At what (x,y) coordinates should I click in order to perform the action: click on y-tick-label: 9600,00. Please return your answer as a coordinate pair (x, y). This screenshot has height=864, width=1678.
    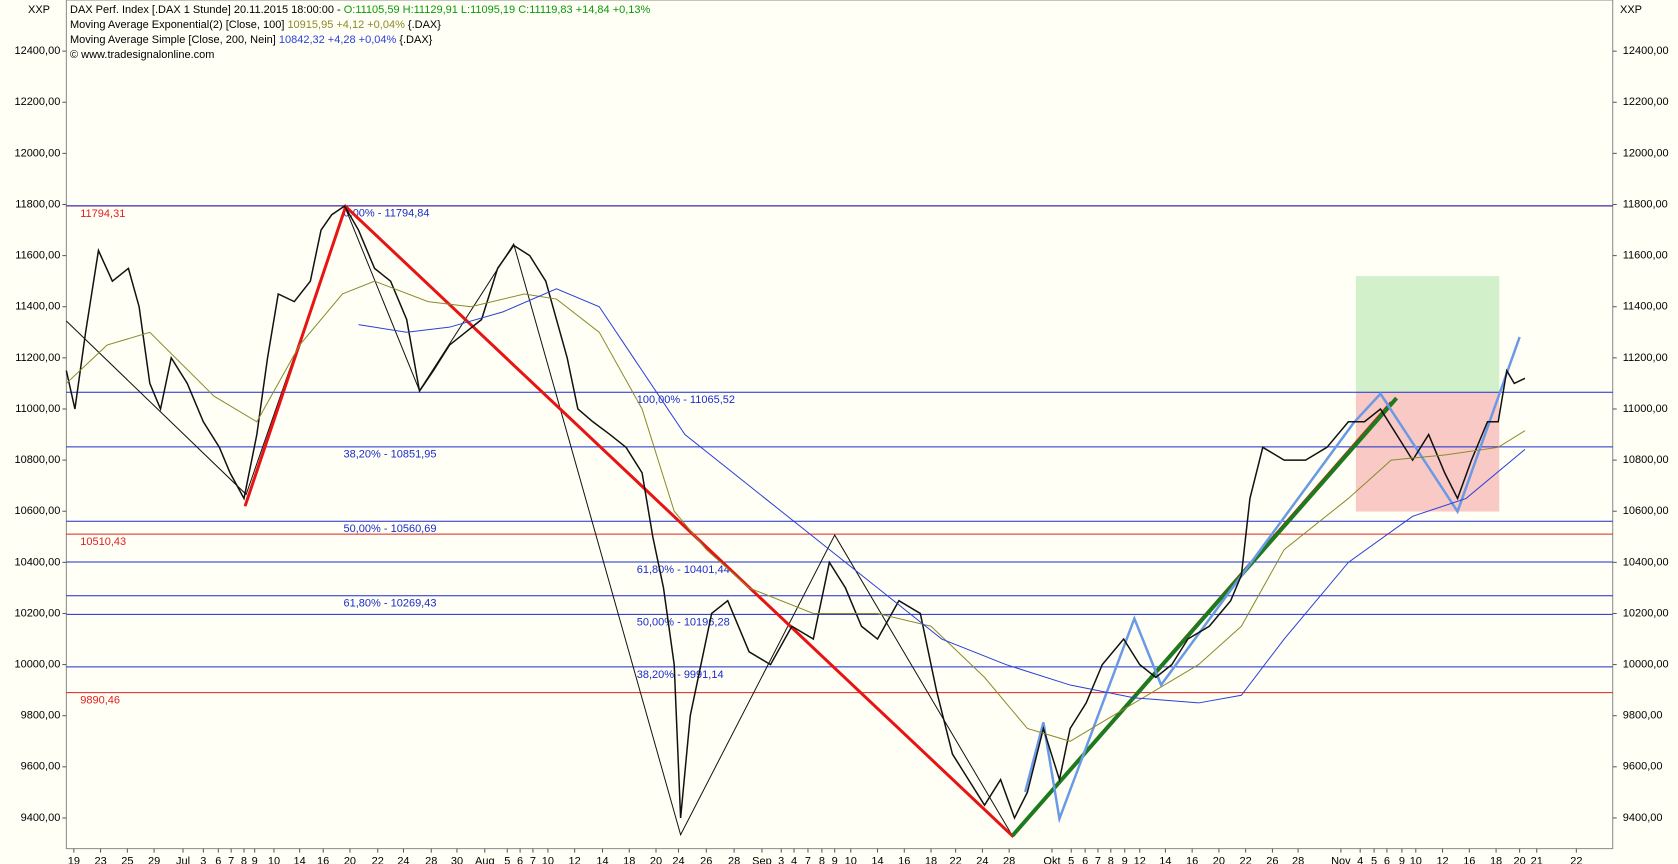
    Looking at the image, I should click on (1643, 767).